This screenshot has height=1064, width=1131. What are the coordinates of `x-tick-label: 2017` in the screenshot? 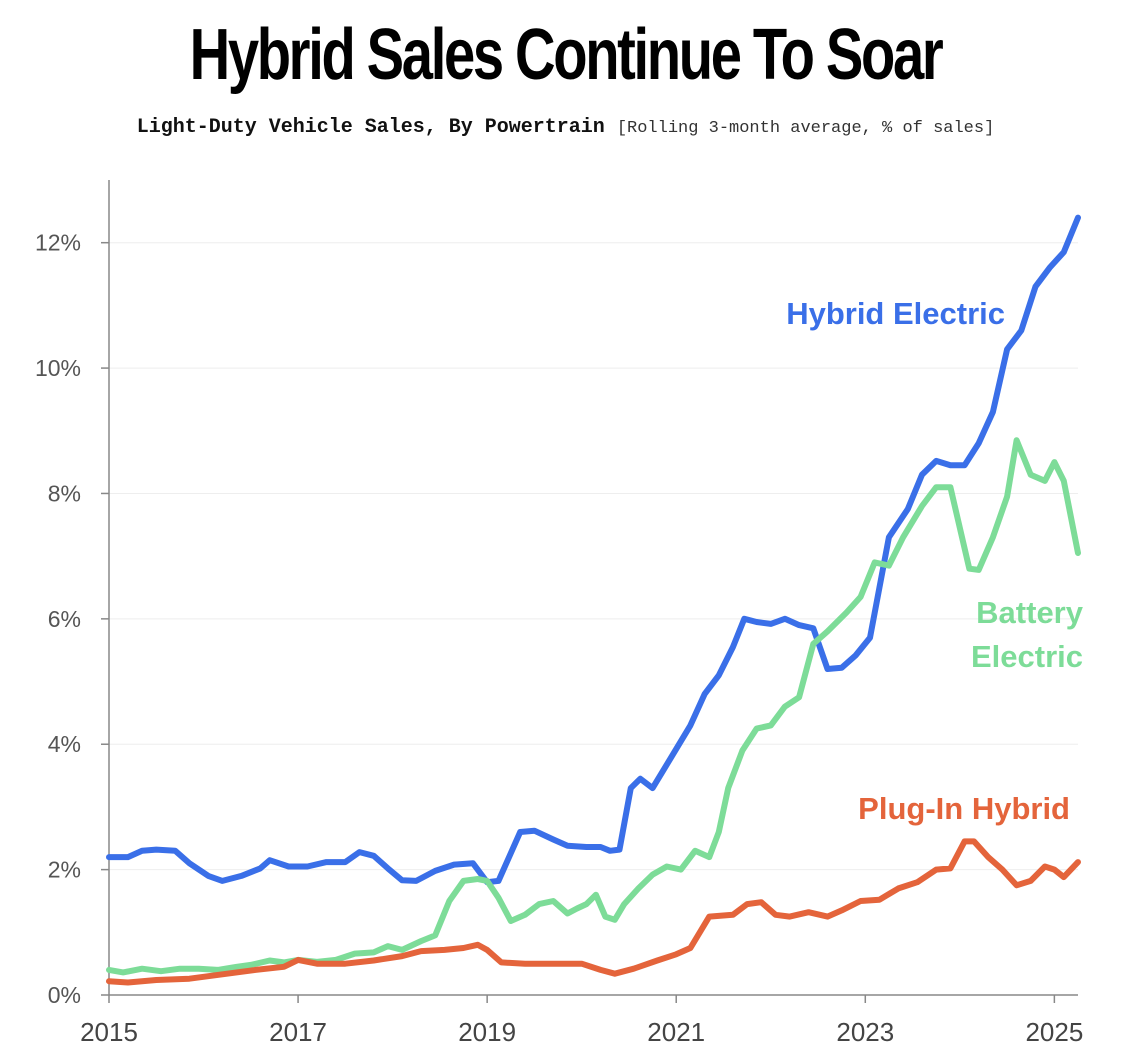 It's located at (298, 1032).